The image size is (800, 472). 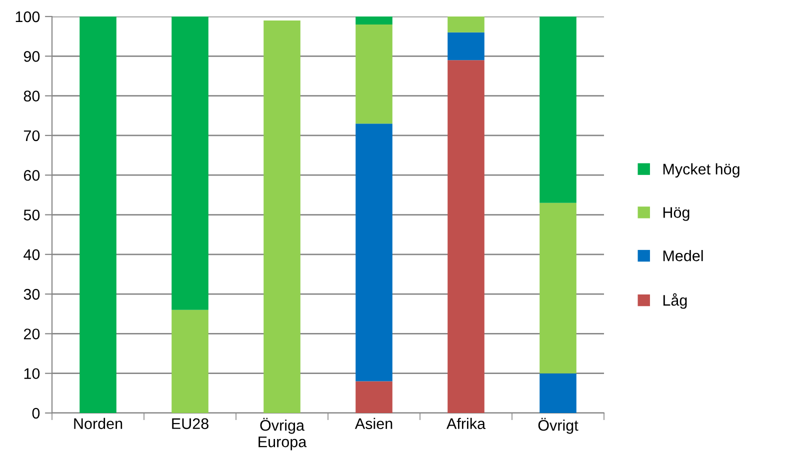 I want to click on y-tick-label: 30, so click(x=32, y=294).